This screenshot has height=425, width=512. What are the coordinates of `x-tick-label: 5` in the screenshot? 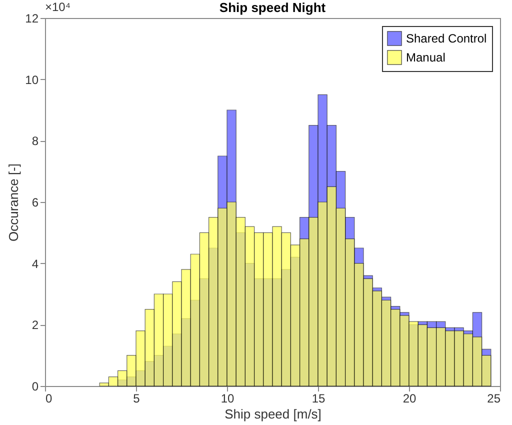 It's located at (136, 399).